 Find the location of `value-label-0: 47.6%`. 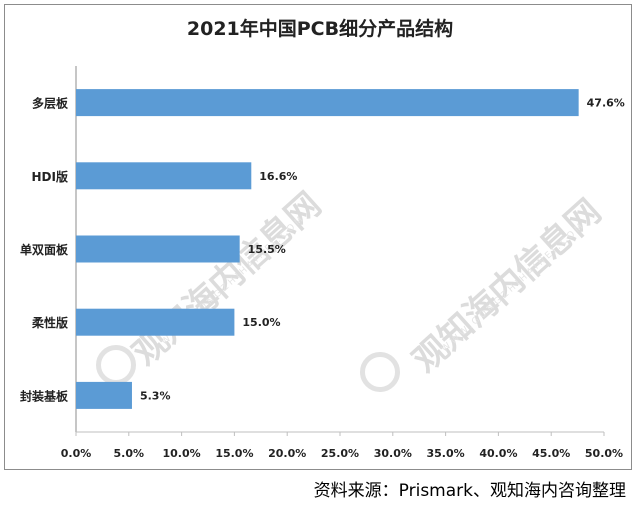

value-label-0: 47.6% is located at coordinates (606, 103).